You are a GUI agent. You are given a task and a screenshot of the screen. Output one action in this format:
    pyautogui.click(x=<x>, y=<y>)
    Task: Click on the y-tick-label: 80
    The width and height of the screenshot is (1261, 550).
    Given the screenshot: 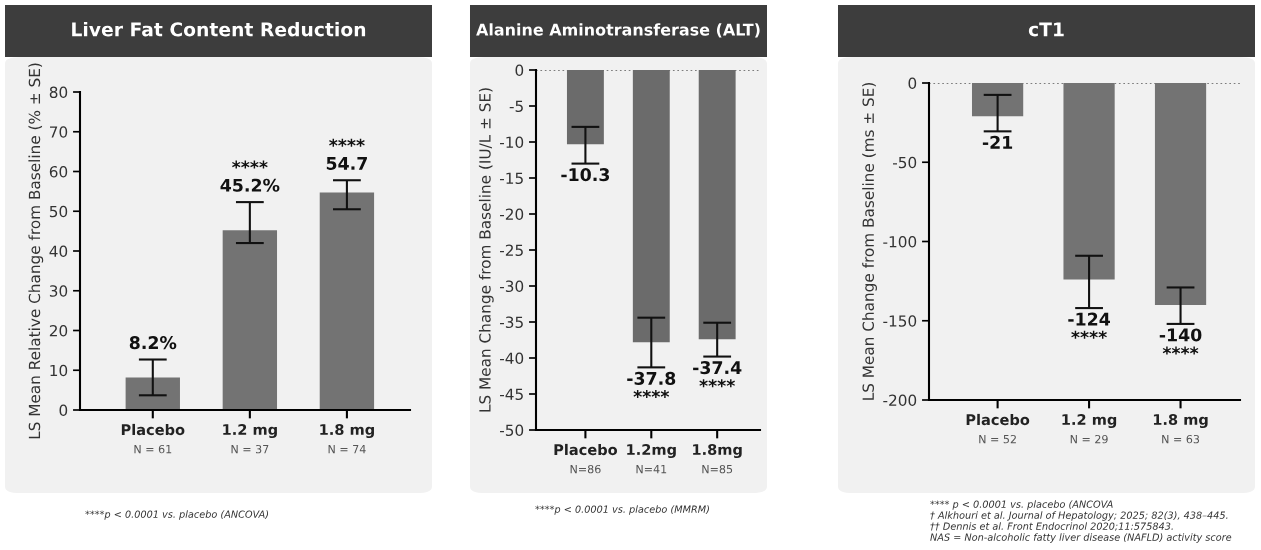 What is the action you would take?
    pyautogui.click(x=58, y=92)
    